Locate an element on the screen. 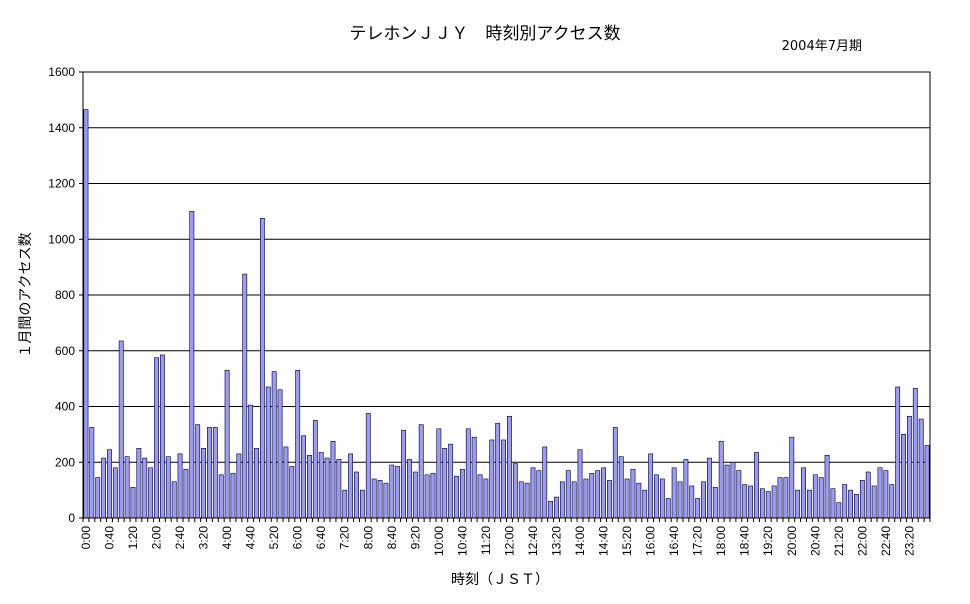 The height and width of the screenshot is (604, 970). x-tick-label: 9:20 is located at coordinates (415, 538).